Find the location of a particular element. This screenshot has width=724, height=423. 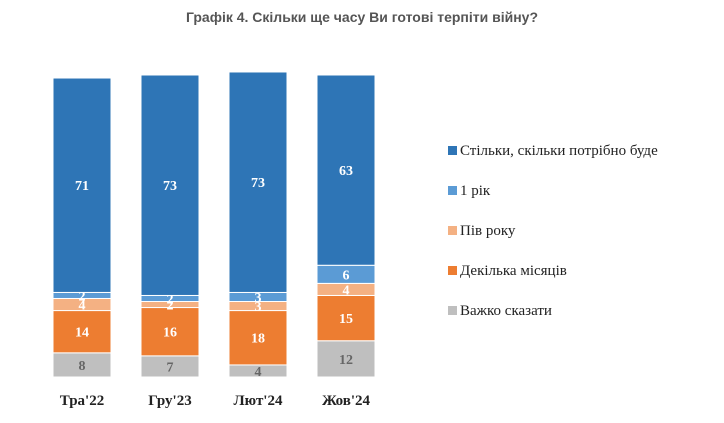

x-tick-label: Лют'24 is located at coordinates (258, 401).